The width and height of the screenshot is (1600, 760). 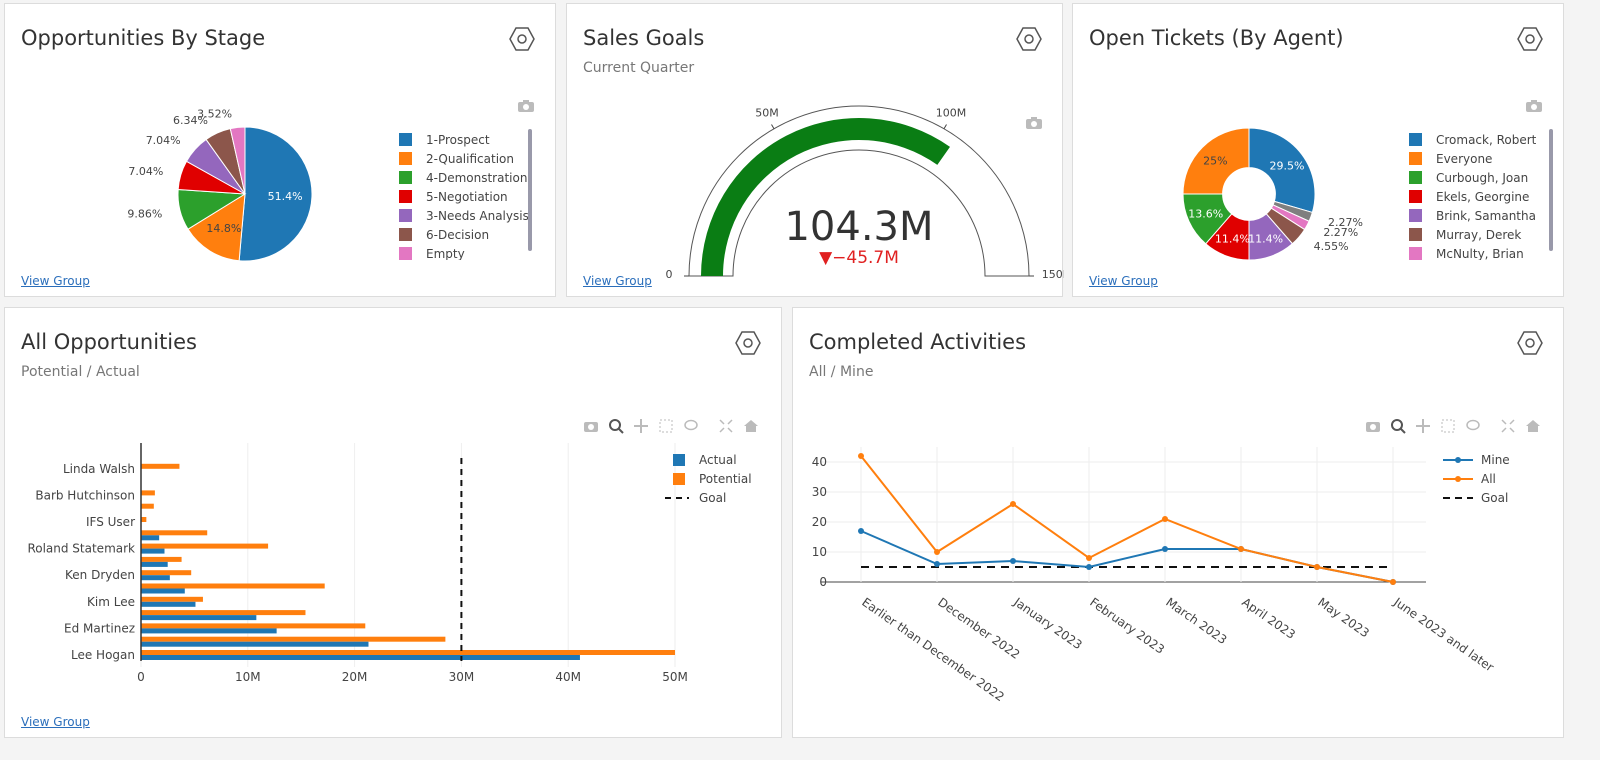 What do you see at coordinates (85, 495) in the screenshot?
I see `y-tick-label: Barb Hutchinson` at bounding box center [85, 495].